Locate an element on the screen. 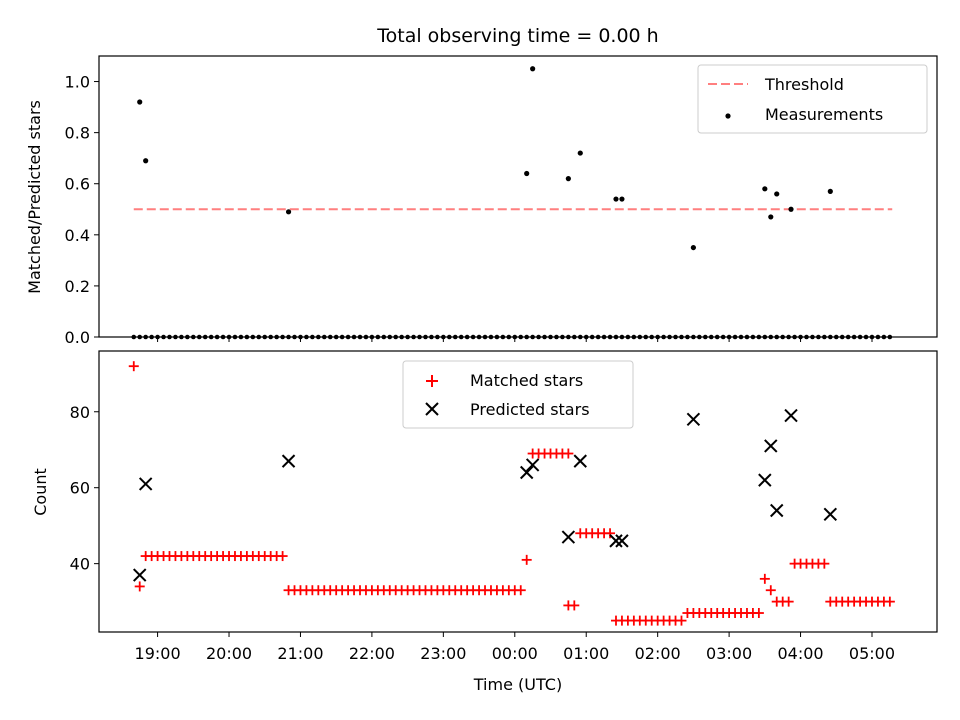 The image size is (960, 720). top-y-tick-label: 1.0 is located at coordinates (77, 82).